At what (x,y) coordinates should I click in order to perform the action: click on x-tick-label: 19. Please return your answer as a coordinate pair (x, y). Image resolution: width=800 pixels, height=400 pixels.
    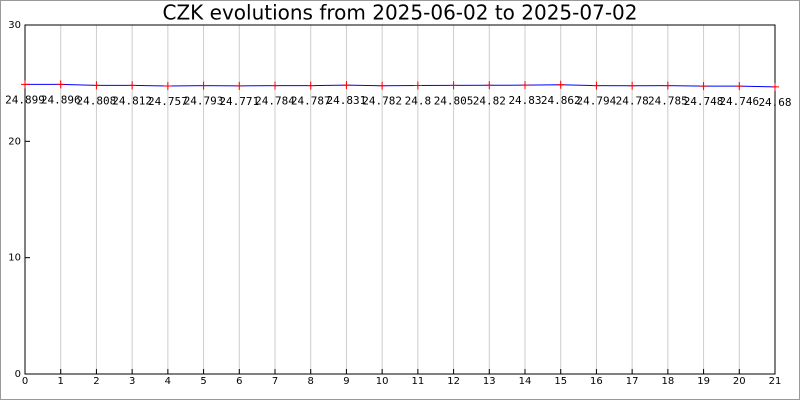
    Looking at the image, I should click on (703, 381).